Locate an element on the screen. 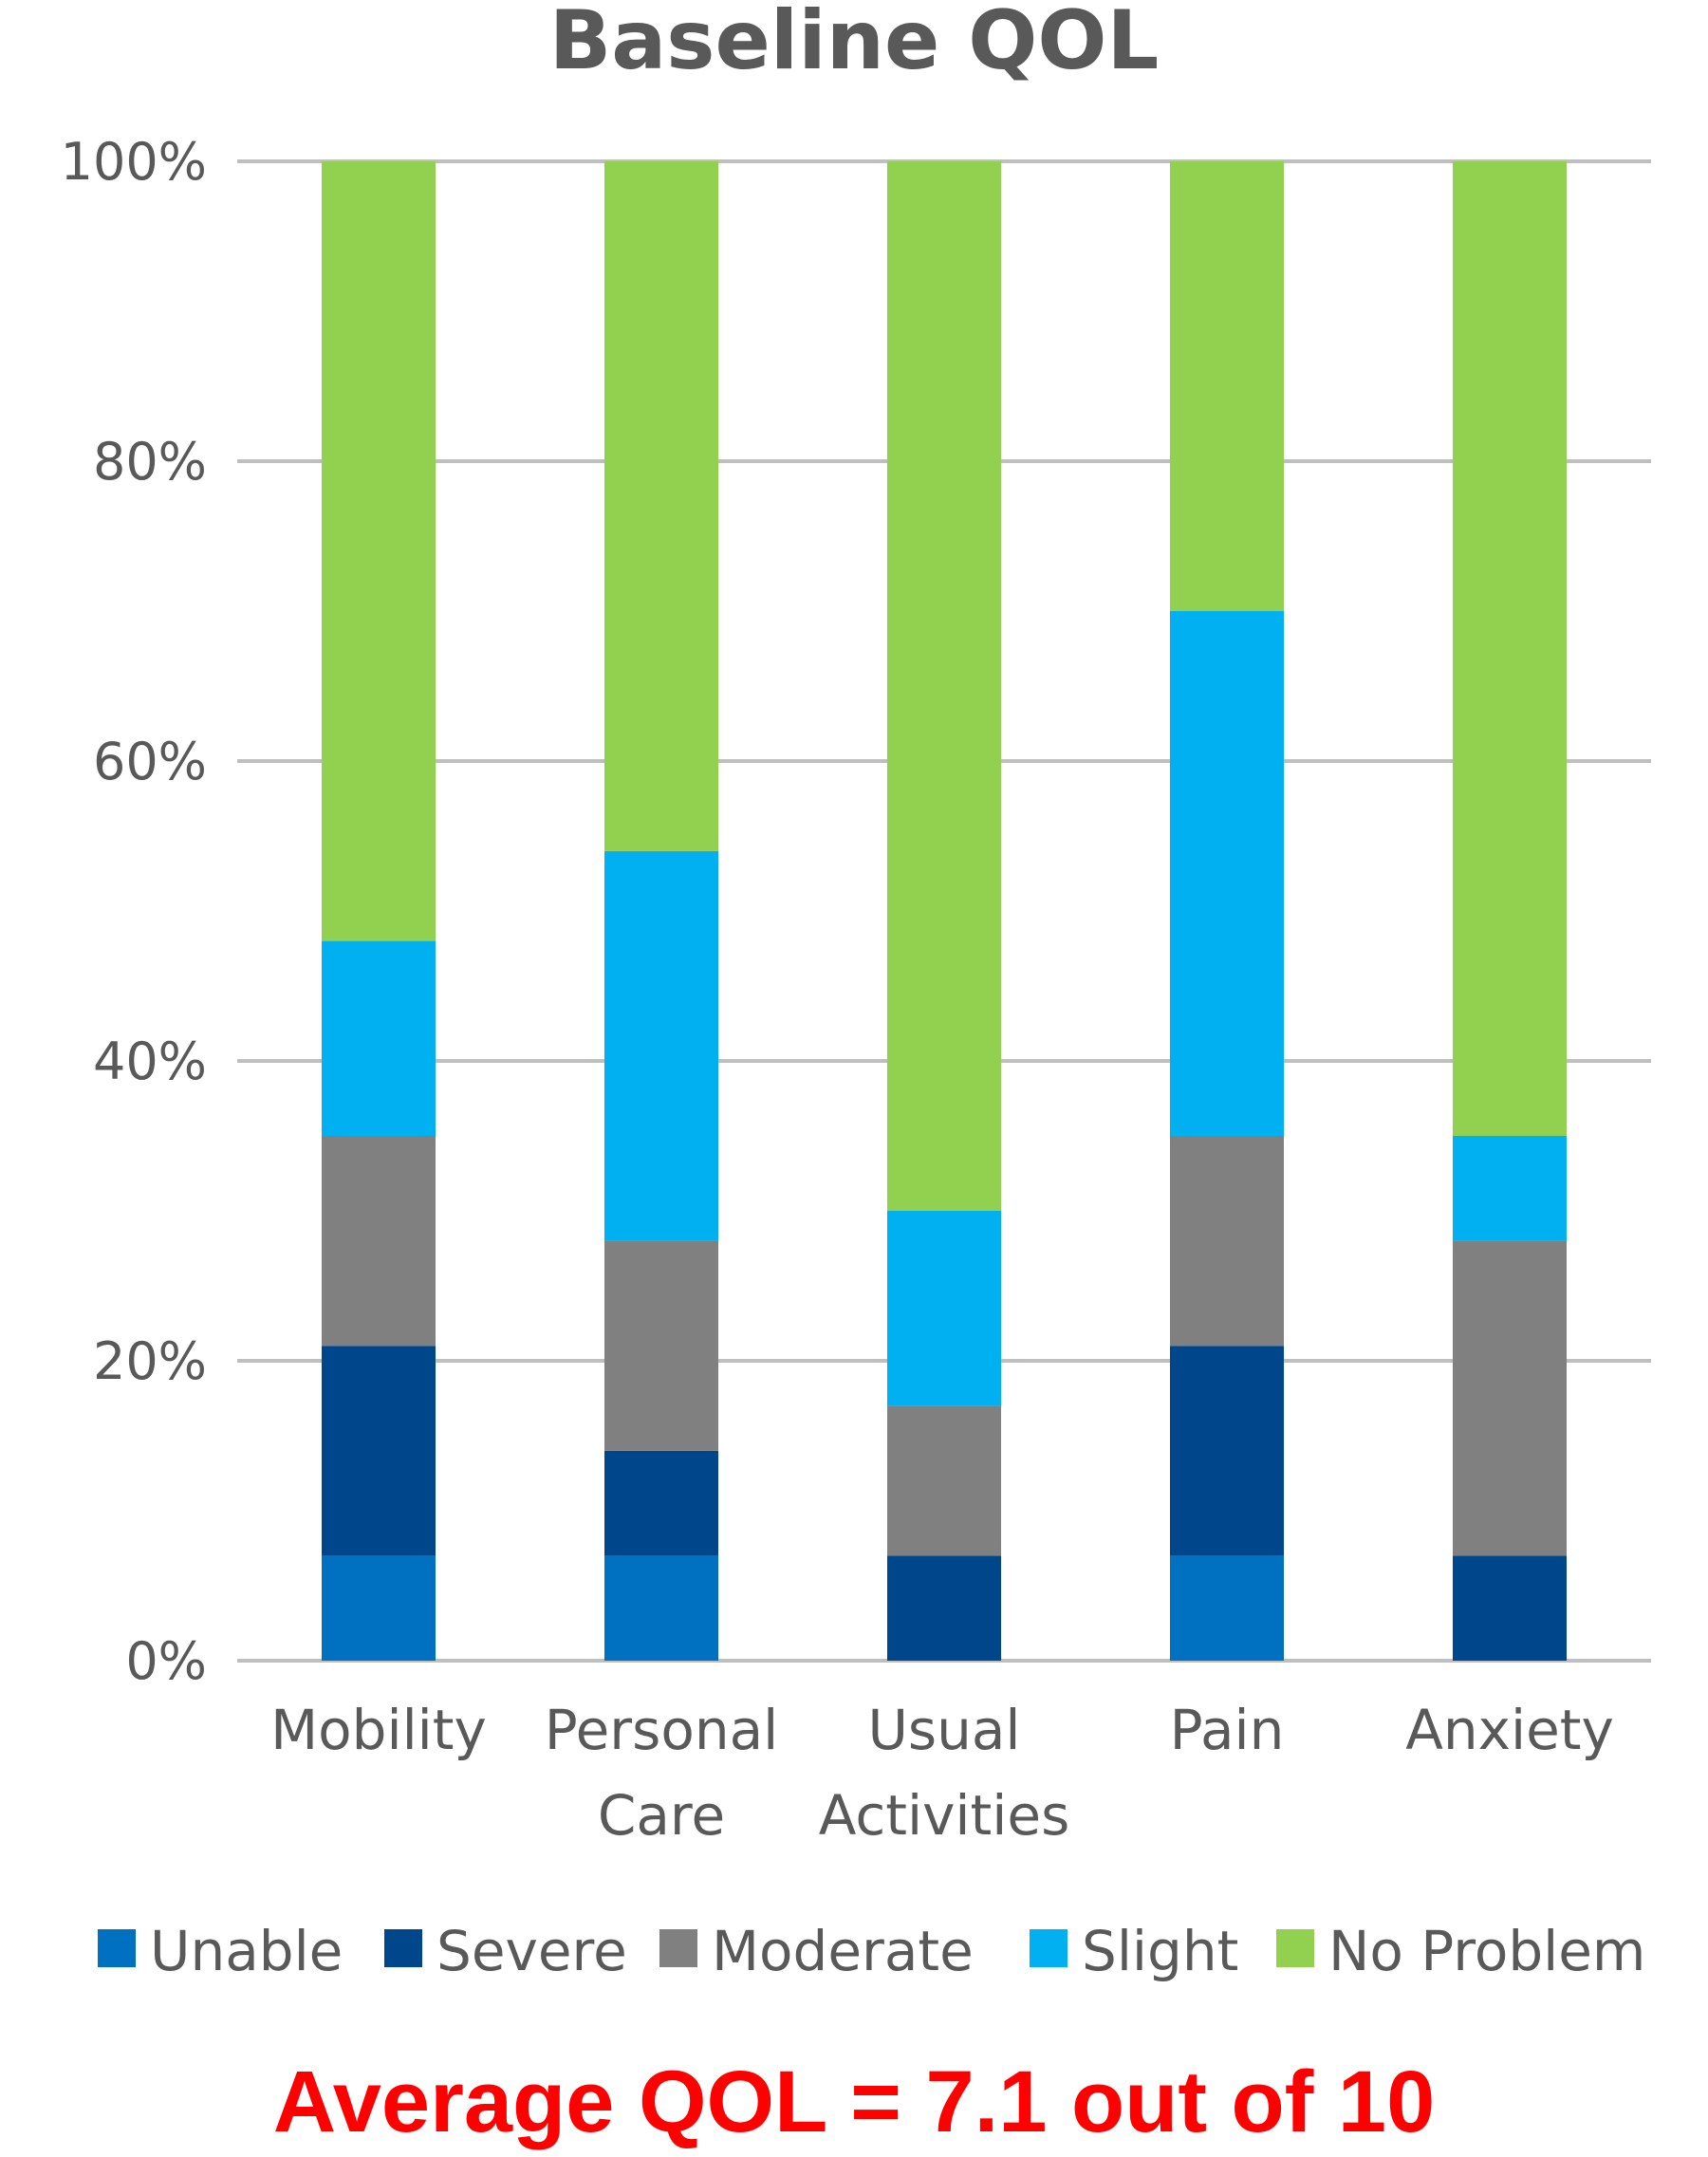 The image size is (1708, 2157). x-category-label: Personal Care is located at coordinates (662, 1773).